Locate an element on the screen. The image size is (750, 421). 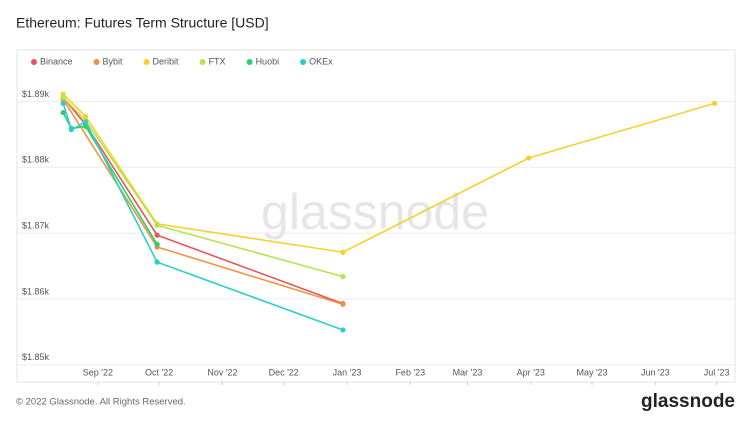
legend: Binance Bybit Deribit FTX Huobi OKEx is located at coordinates (182, 61).